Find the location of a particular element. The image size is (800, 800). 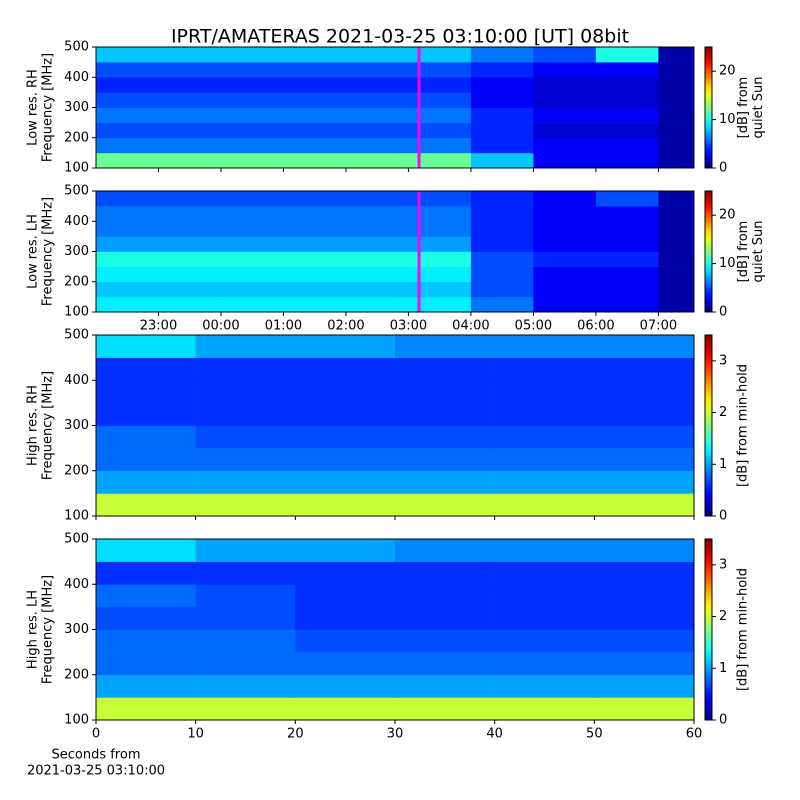

x-tick-label: 30 is located at coordinates (395, 734).